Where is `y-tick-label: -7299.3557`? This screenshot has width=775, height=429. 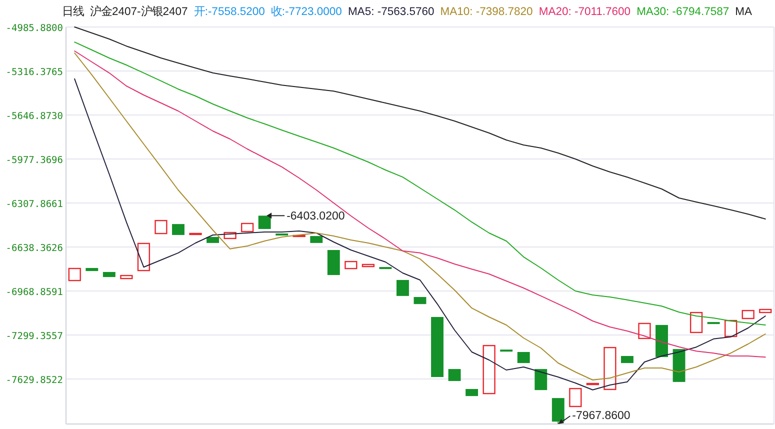 y-tick-label: -7299.3557 is located at coordinates (34, 336).